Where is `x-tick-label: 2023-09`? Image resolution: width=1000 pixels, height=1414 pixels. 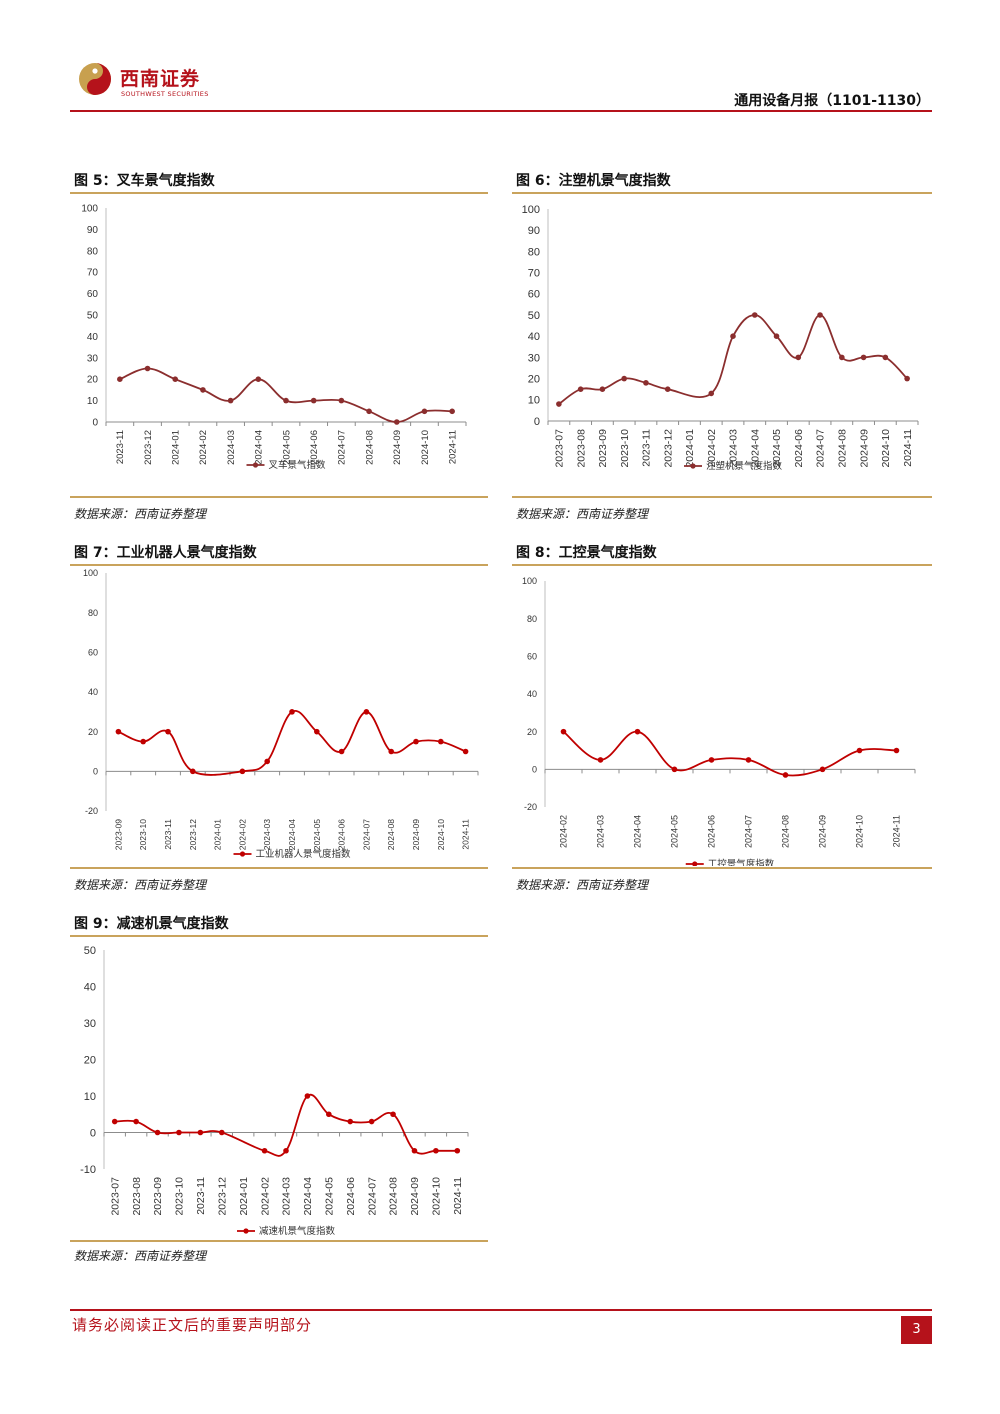
x-tick-label: 2023-09 is located at coordinates (158, 1196).